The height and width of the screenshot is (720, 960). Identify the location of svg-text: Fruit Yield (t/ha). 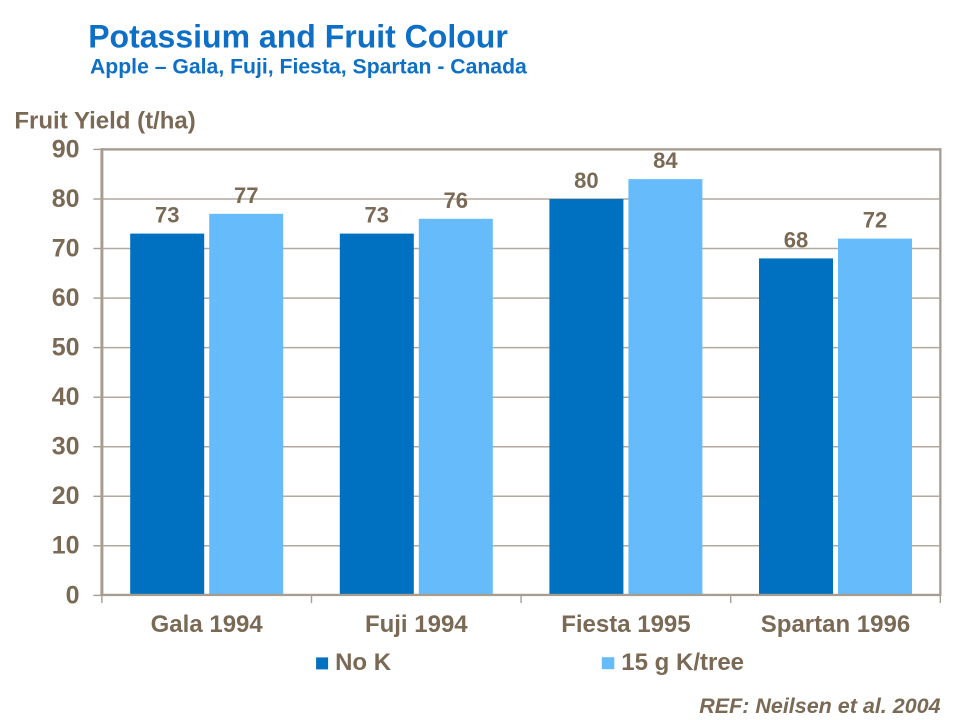
(104, 120).